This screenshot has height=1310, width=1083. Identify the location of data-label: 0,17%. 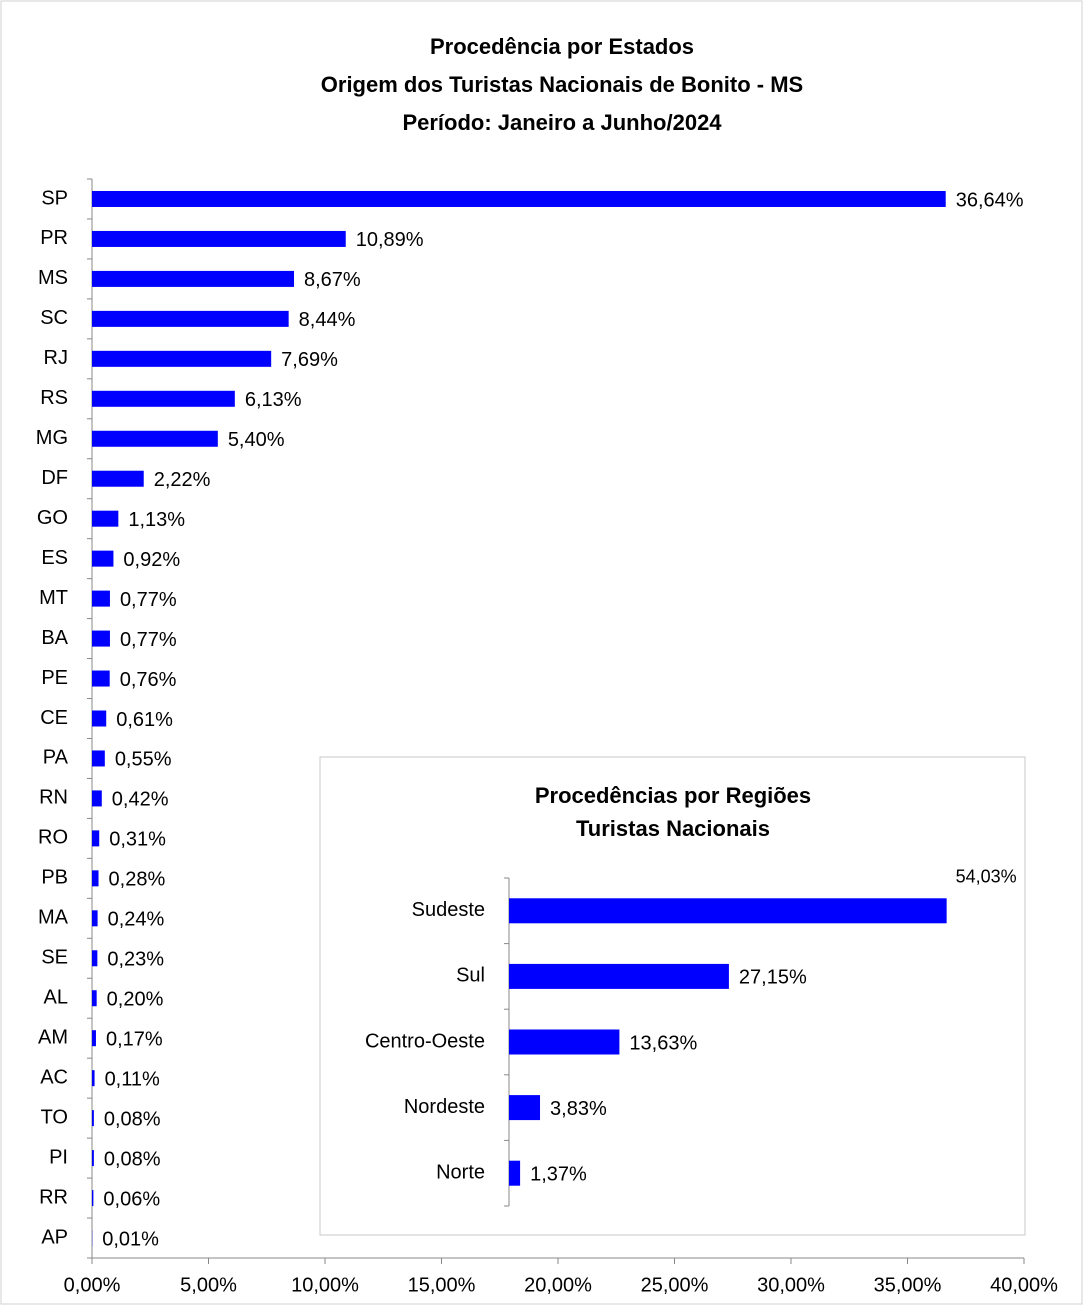
(134, 1039).